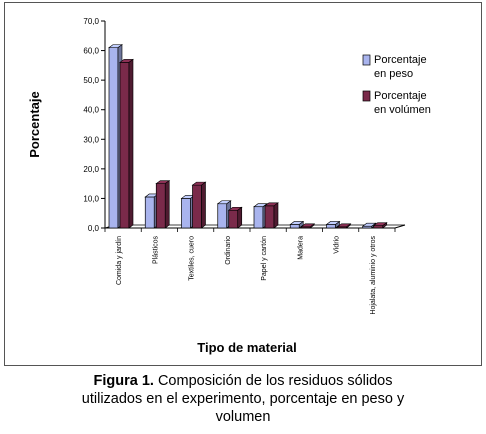 The image size is (486, 434). I want to click on x-tick-label: Comida y jardín, so click(119, 260).